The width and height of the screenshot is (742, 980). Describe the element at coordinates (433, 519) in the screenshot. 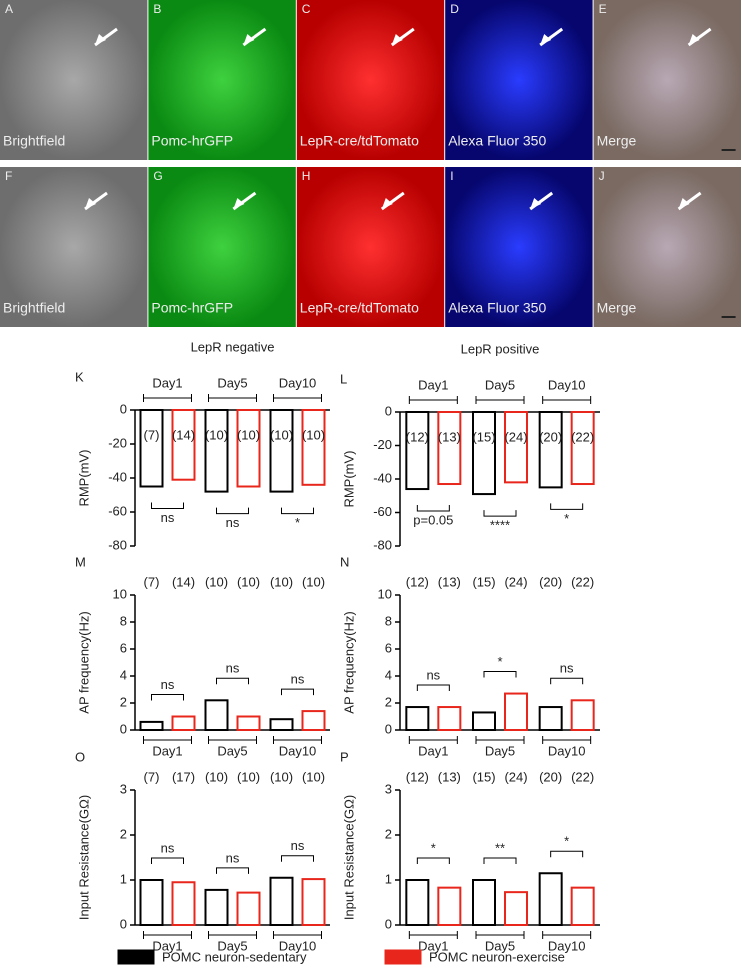

I see `sig-label: p=0.05` at that location.